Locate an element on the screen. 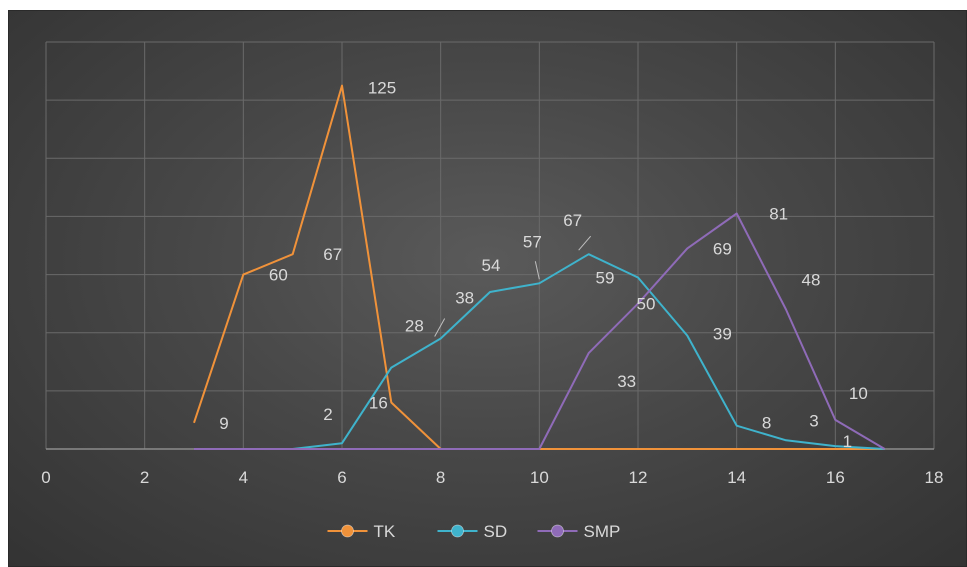 The height and width of the screenshot is (567, 967). x-tick-label: 14 is located at coordinates (736, 477).